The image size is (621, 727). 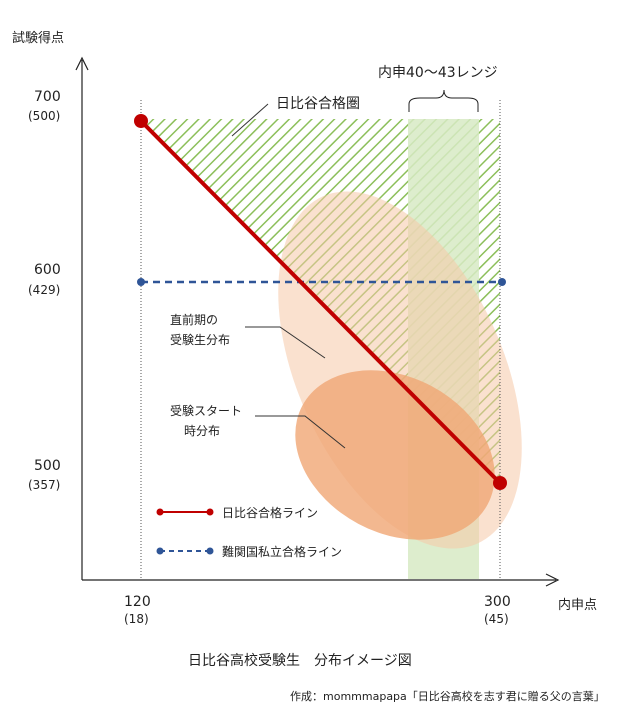 I want to click on legend-private-dot-left, so click(x=160, y=551).